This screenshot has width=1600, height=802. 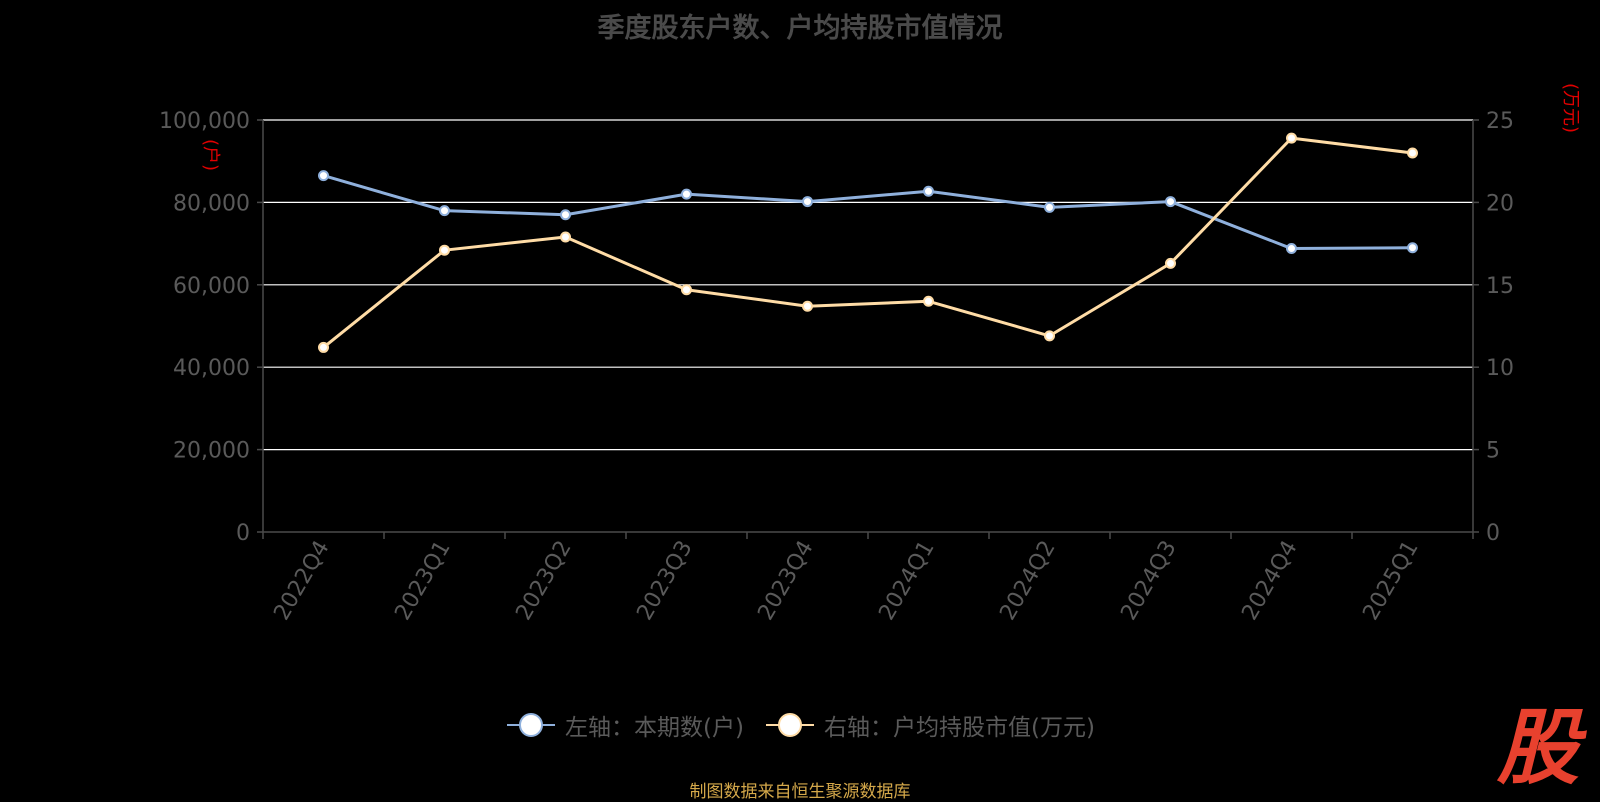 What do you see at coordinates (790, 725) in the screenshot?
I see `legend-marker-right-icon` at bounding box center [790, 725].